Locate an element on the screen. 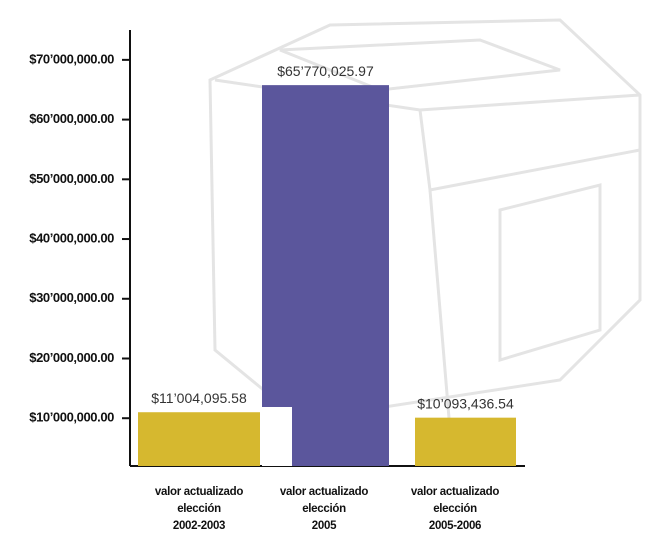 The image size is (656, 537). x-tick-label-line: 2002-2003 is located at coordinates (199, 526).